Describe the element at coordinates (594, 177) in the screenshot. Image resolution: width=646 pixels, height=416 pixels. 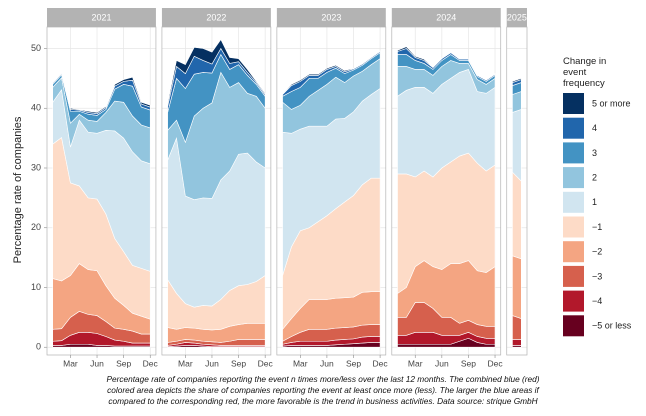
I see `legend-label: 2` at that location.